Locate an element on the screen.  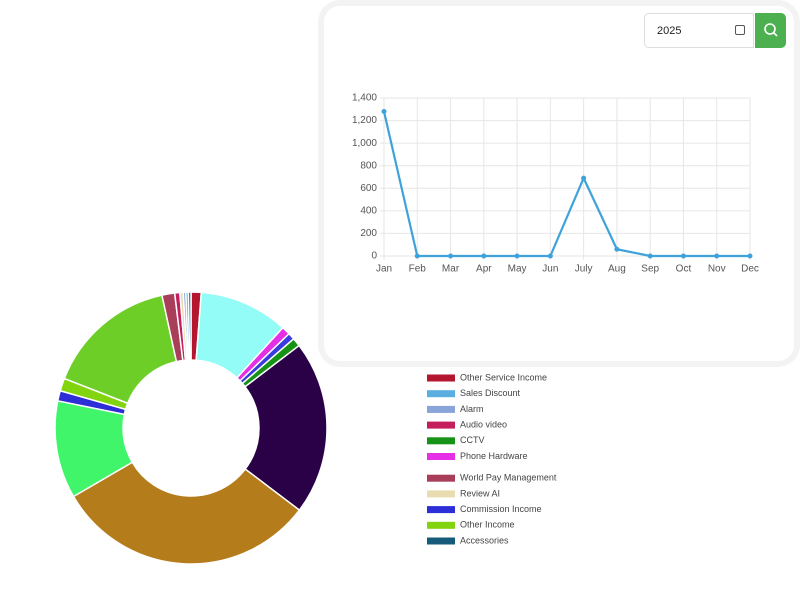
legend-label: CCTV is located at coordinates (472, 440).